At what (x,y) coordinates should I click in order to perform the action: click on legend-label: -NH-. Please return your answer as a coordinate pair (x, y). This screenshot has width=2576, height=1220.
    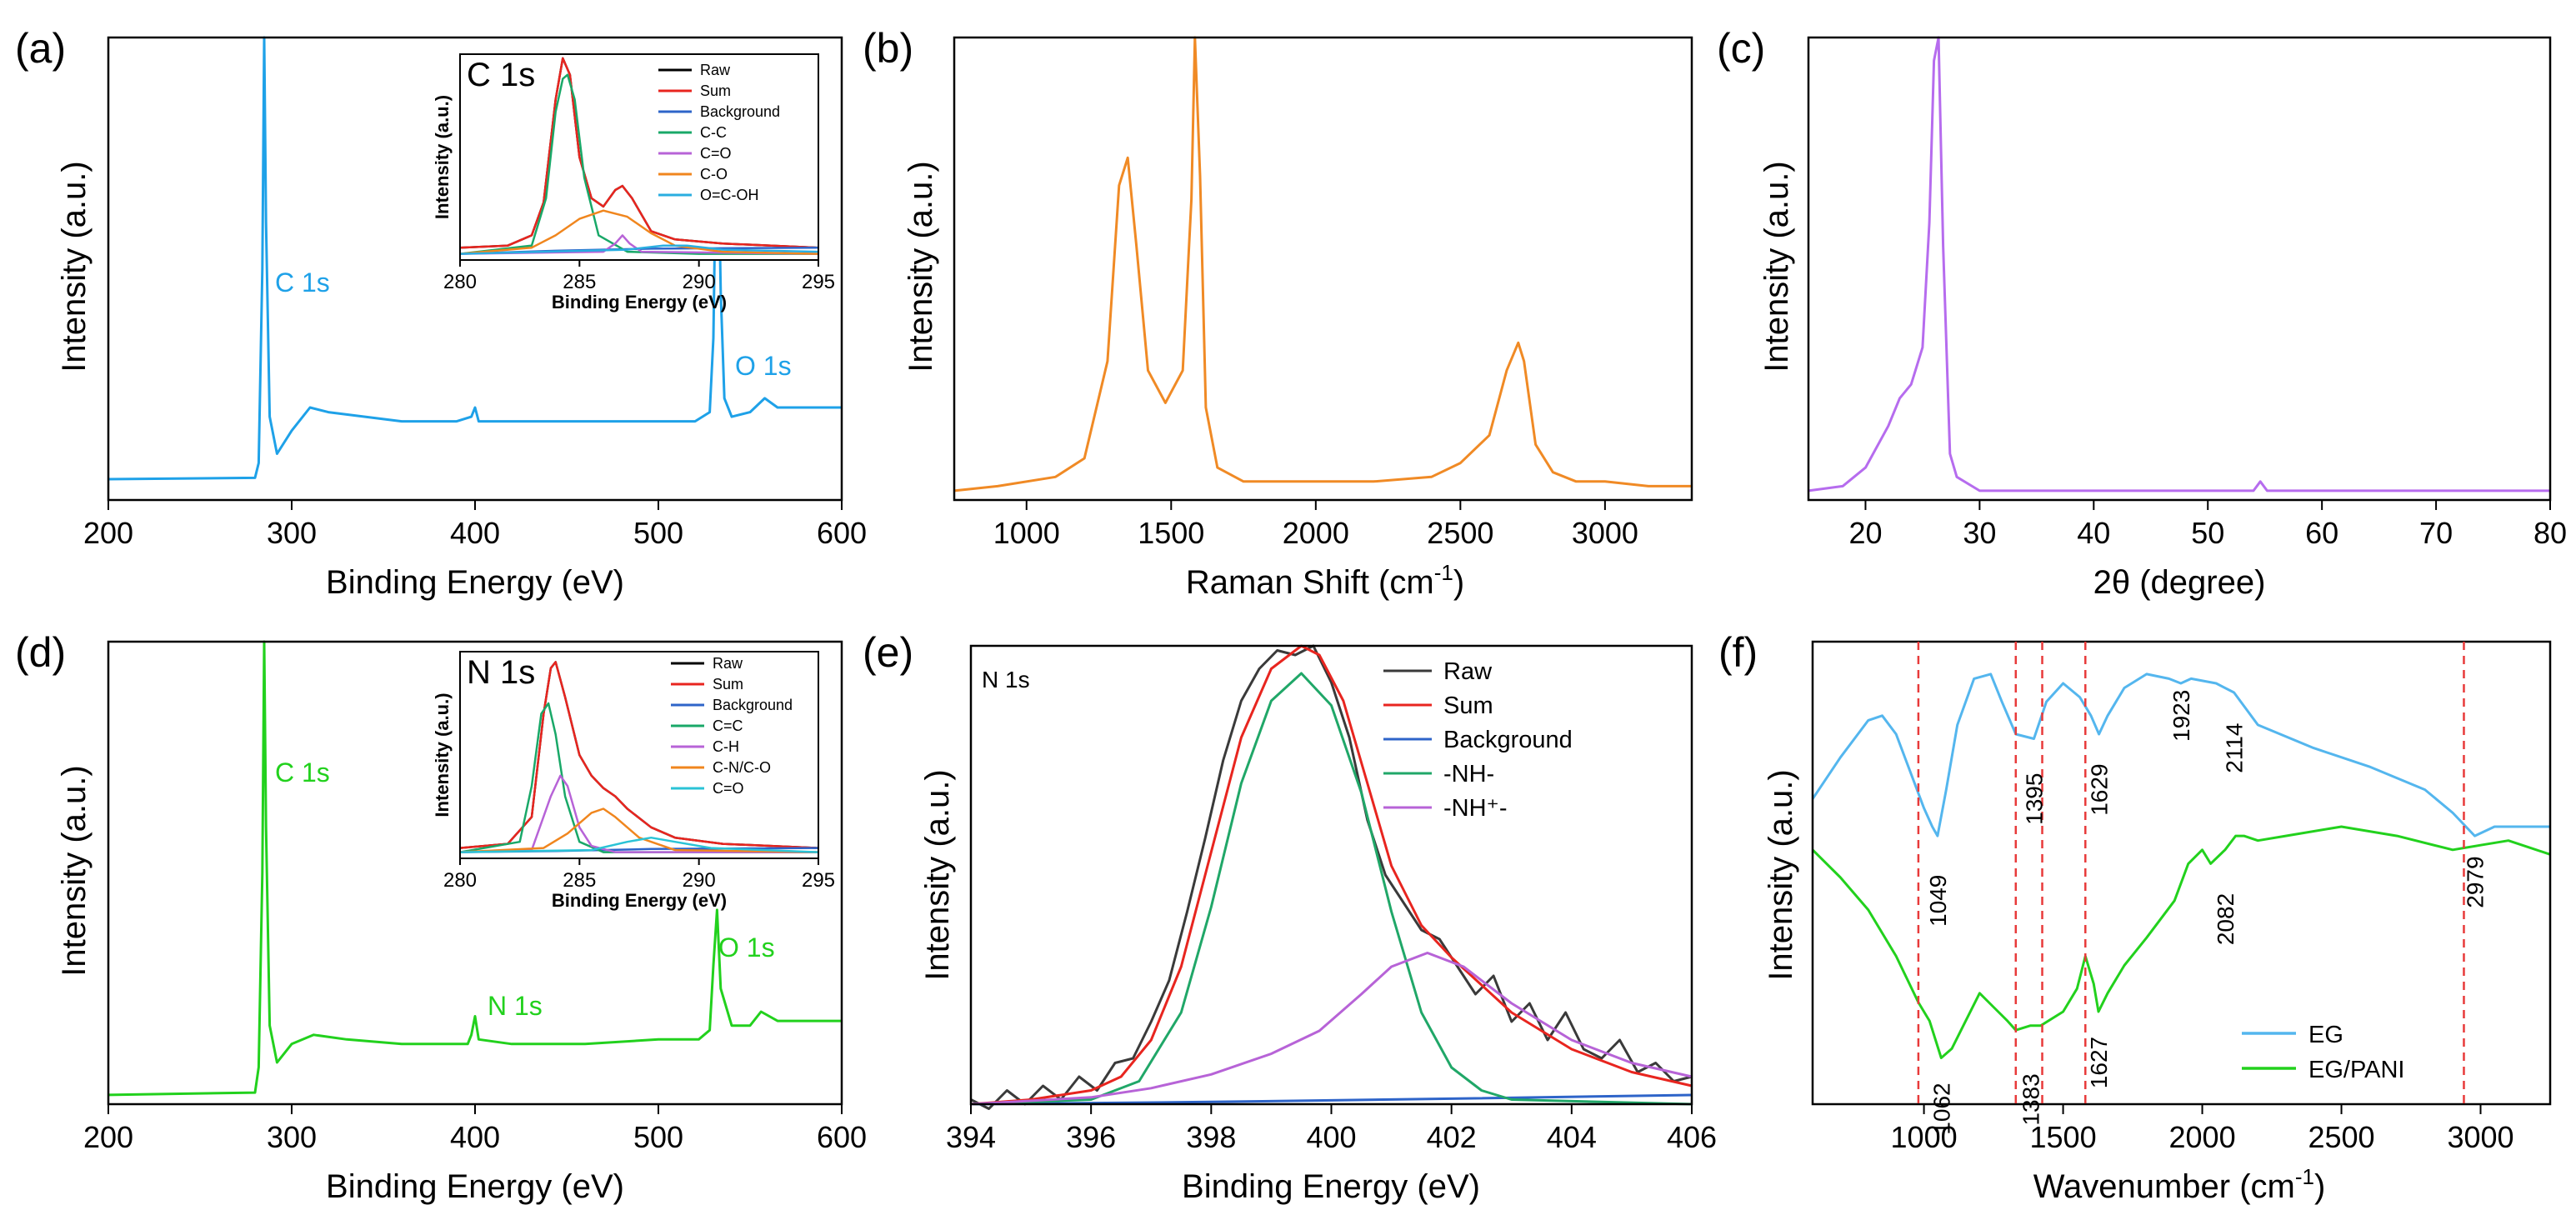
    Looking at the image, I should click on (1468, 774).